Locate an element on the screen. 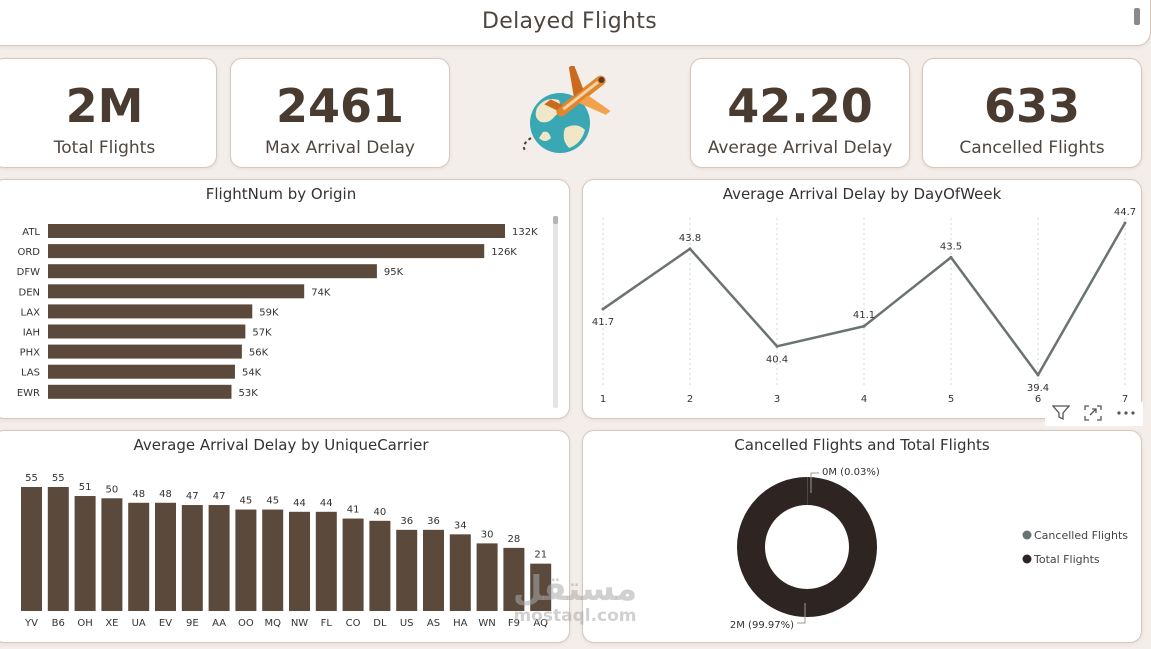 The image size is (1151, 649). data-label: 34 is located at coordinates (460, 525).